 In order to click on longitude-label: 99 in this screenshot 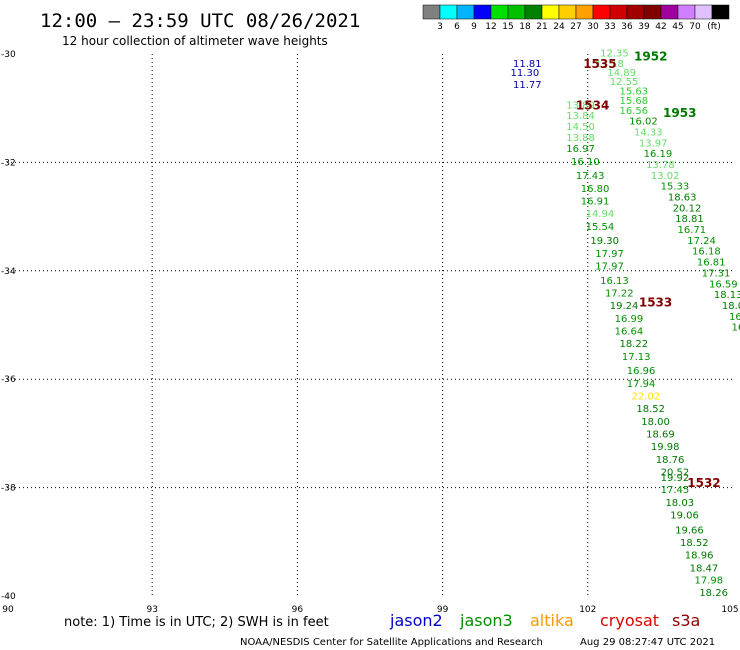, I will do `click(443, 610)`.